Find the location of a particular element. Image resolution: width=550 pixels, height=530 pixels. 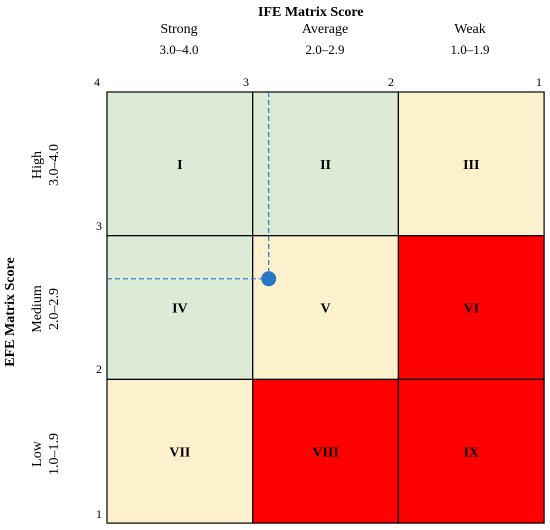

x-tick-3: 3 is located at coordinates (246, 82).